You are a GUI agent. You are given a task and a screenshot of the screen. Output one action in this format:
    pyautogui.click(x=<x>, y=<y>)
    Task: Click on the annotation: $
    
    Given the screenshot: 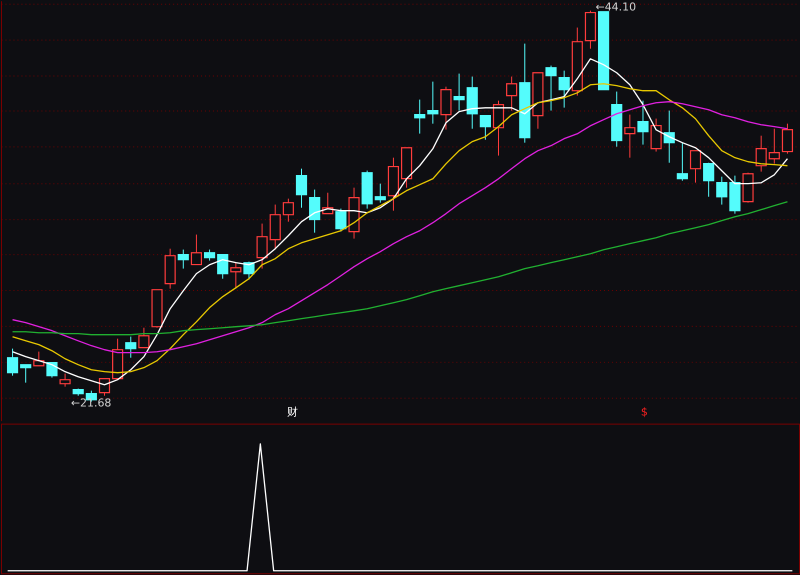 What is the action you would take?
    pyautogui.click(x=644, y=412)
    